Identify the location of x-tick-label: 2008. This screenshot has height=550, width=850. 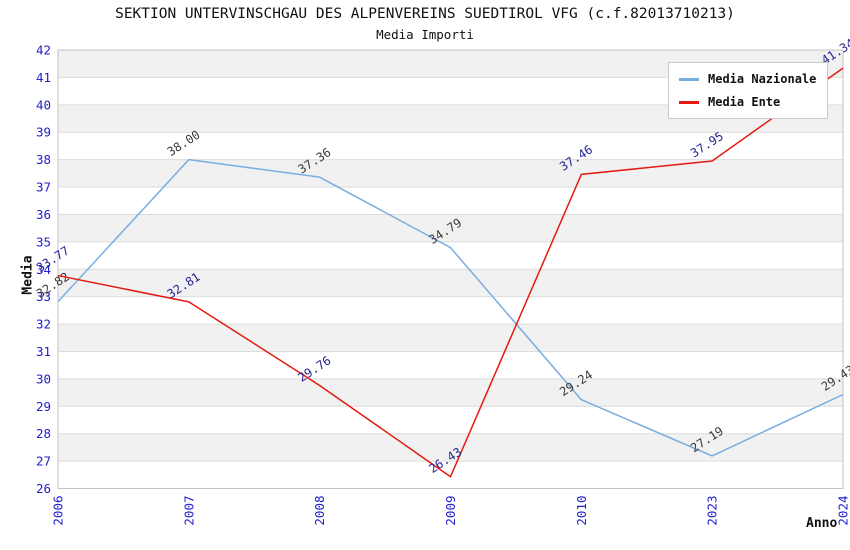
(319, 511).